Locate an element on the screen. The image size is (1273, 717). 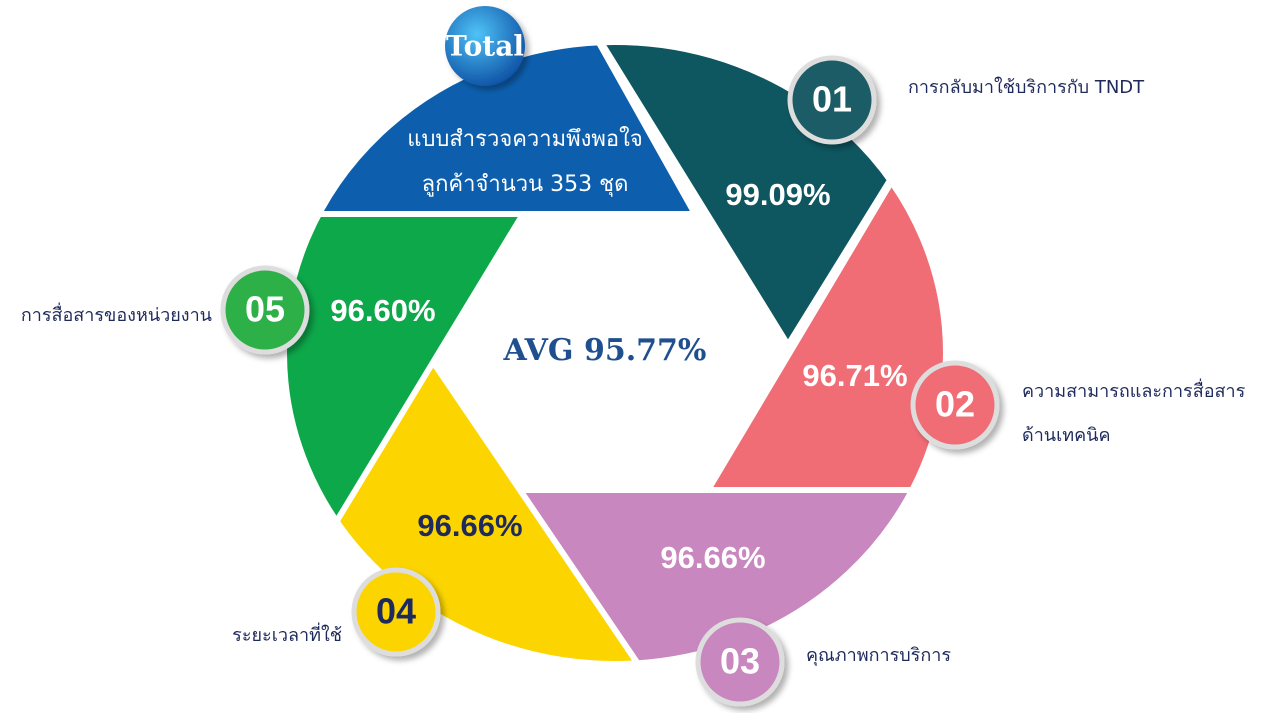
badge-text: Total is located at coordinates (485, 46).